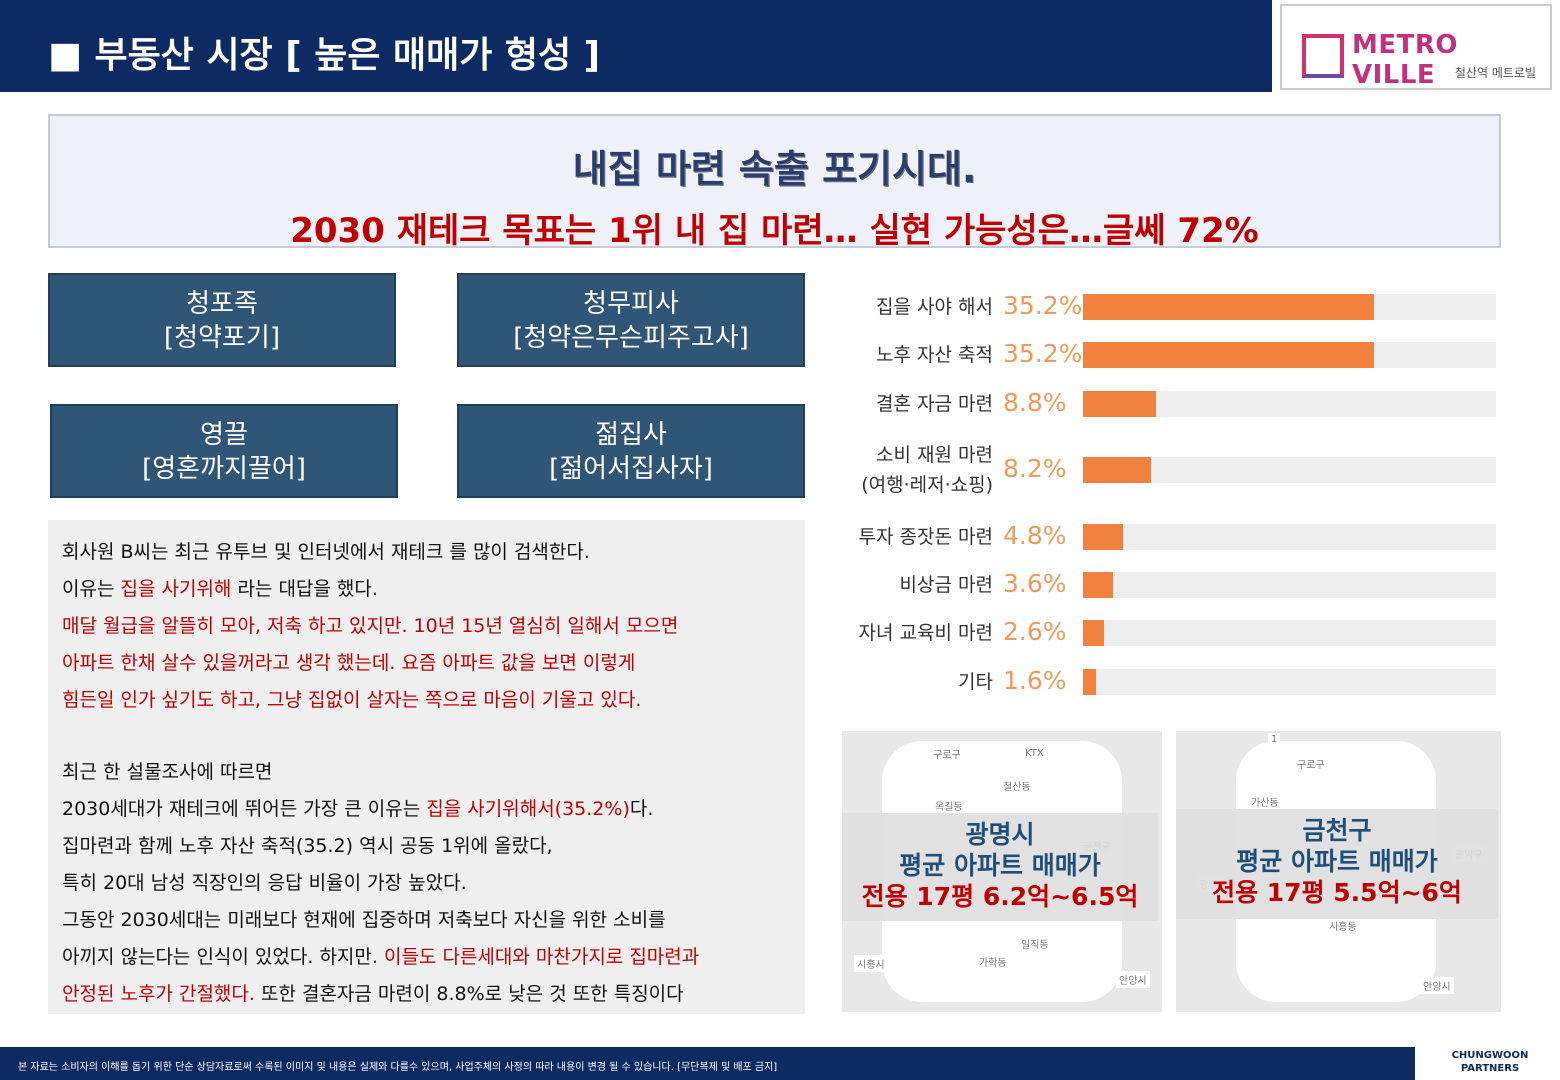 This screenshot has width=1560, height=1080. What do you see at coordinates (223, 957) in the screenshot?
I see `article-text: 아끼지 않는다는 인식이 있었다. 하지만.` at bounding box center [223, 957].